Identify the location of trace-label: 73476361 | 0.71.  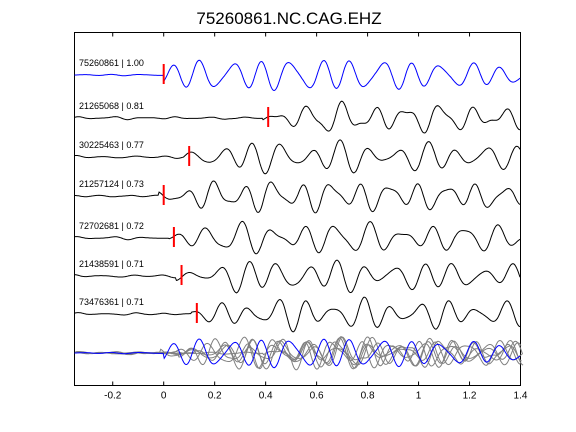
(111, 302).